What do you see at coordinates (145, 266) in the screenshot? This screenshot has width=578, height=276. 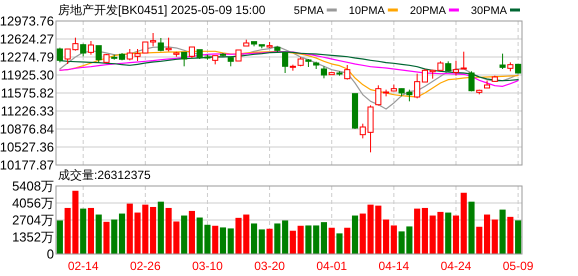 I see `x-tick-label: 02-26` at bounding box center [145, 266].